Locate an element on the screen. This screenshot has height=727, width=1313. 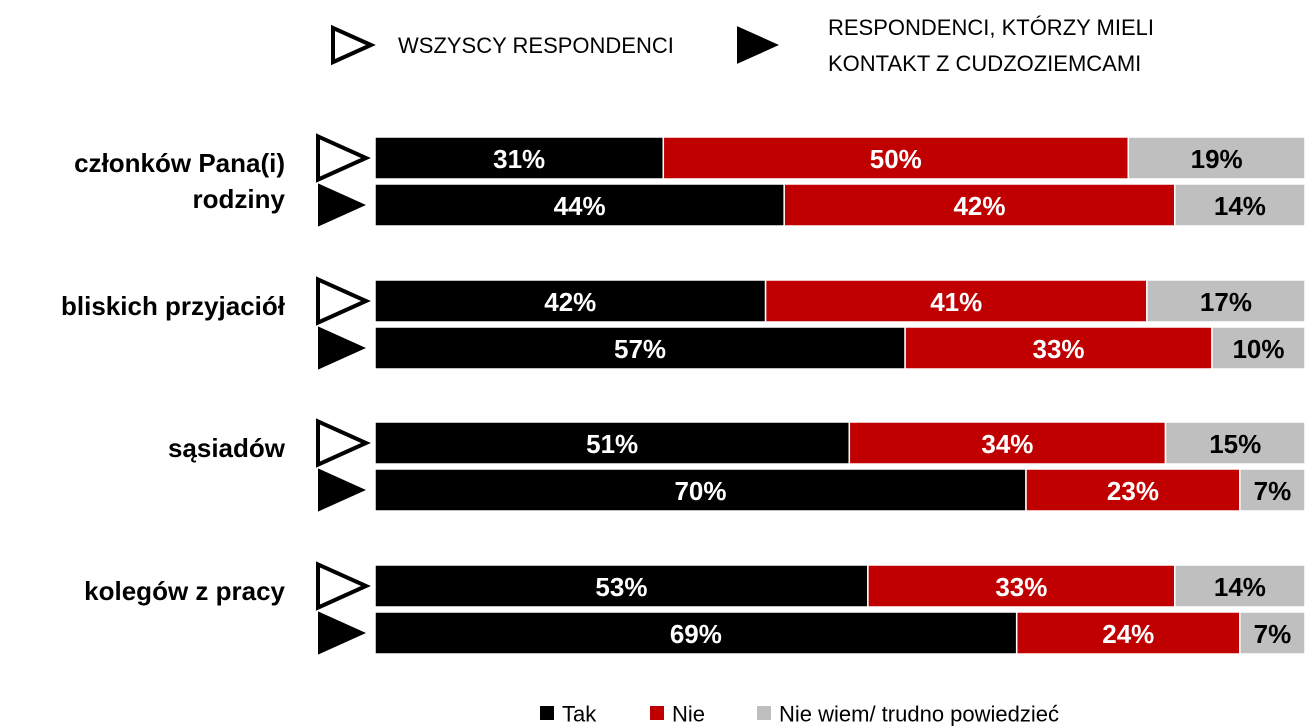
category-label: sąsiadów is located at coordinates (226, 448).